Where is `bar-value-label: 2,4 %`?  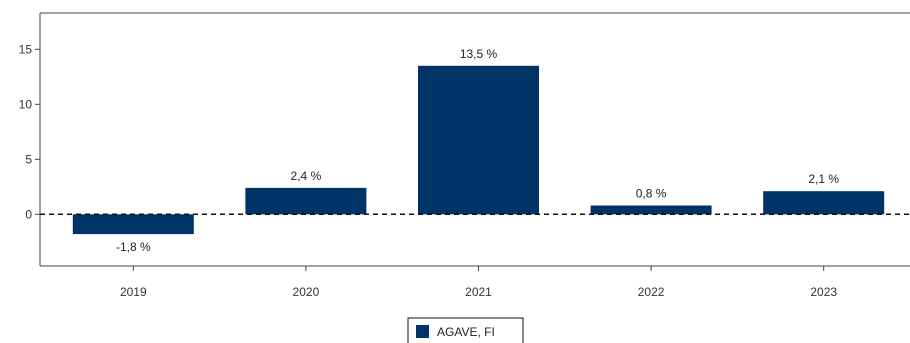 bar-value-label: 2,4 % is located at coordinates (306, 176).